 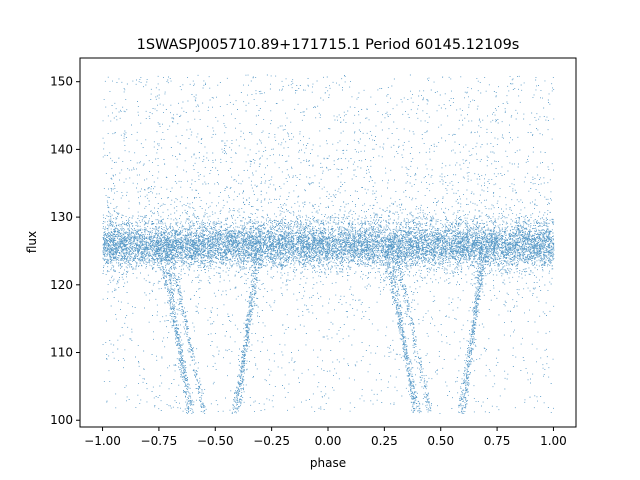 What do you see at coordinates (61, 353) in the screenshot?
I see `y-tick-label: 110` at bounding box center [61, 353].